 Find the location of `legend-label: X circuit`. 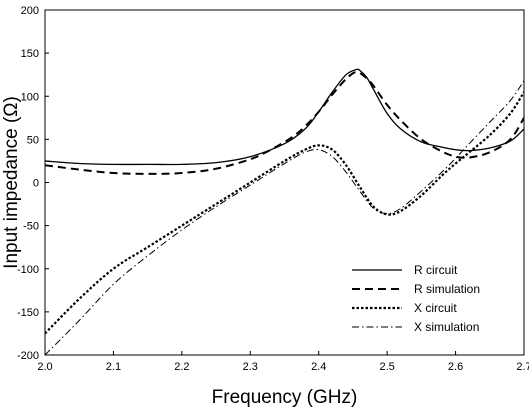

legend-label: X circuit is located at coordinates (435, 308).